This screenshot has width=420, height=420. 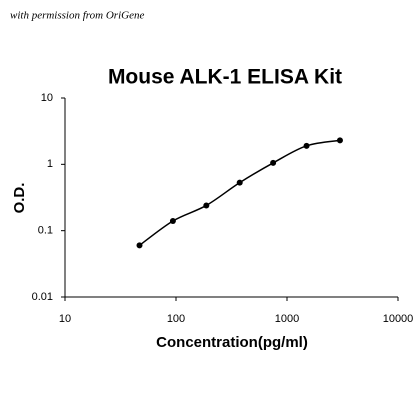 I want to click on credit: with permission from OriGene, so click(x=77, y=16).